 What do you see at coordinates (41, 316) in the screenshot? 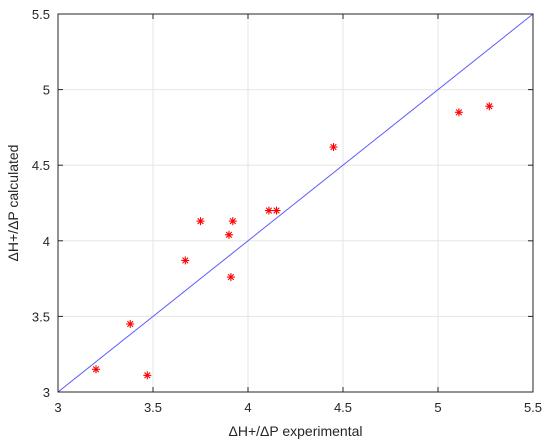
I see `y-tick-label: 3.5` at bounding box center [41, 316].